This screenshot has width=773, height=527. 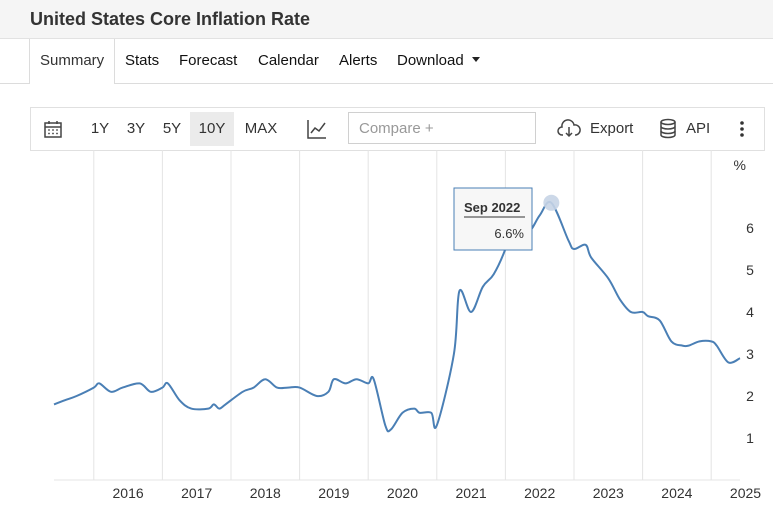 I want to click on y-tick-label: 4, so click(x=750, y=312).